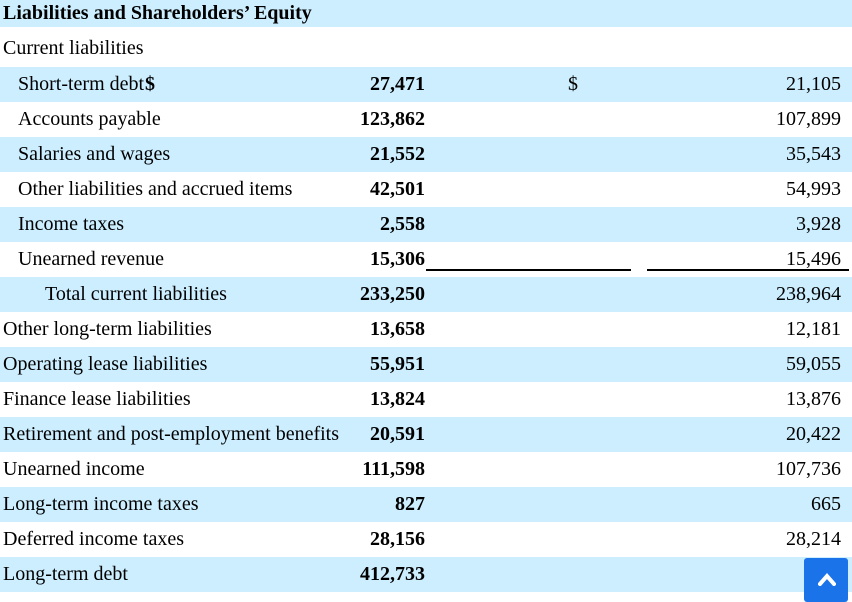 Image resolution: width=852 pixels, height=602 pixels. I want to click on current-year-value: 27,471, so click(355, 84).